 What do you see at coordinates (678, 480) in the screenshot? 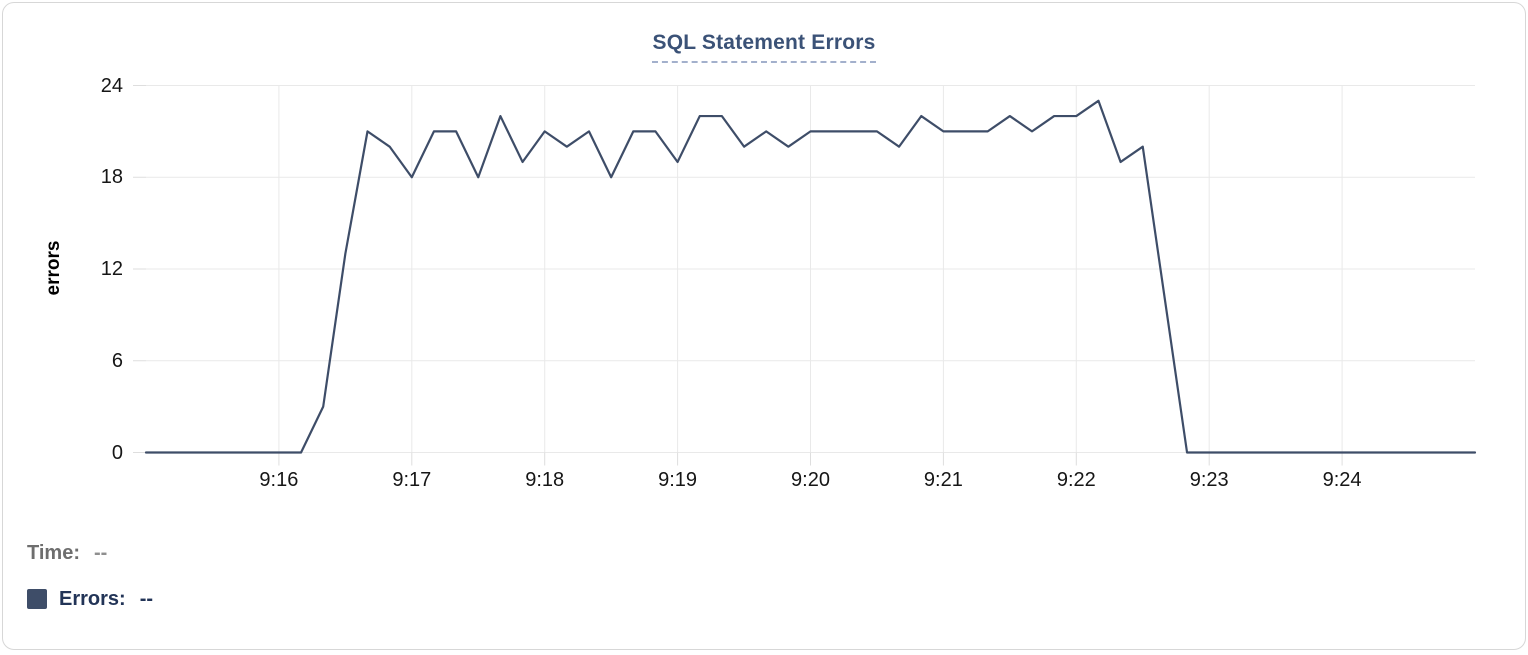
I see `x-tick-label: 9:19` at bounding box center [678, 480].